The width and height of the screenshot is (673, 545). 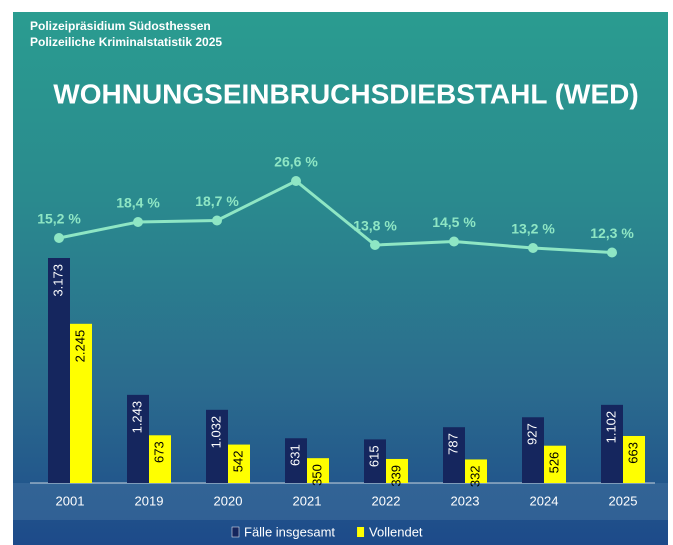 I want to click on x-tick-label: 2023, so click(x=465, y=500).